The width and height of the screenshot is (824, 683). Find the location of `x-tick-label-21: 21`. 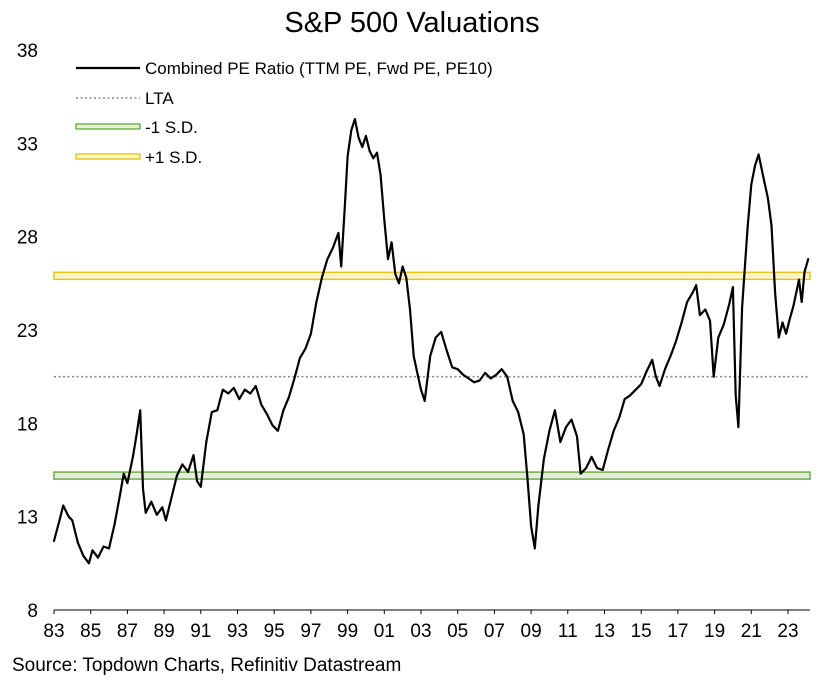

x-tick-label-21: 21 is located at coordinates (751, 631).